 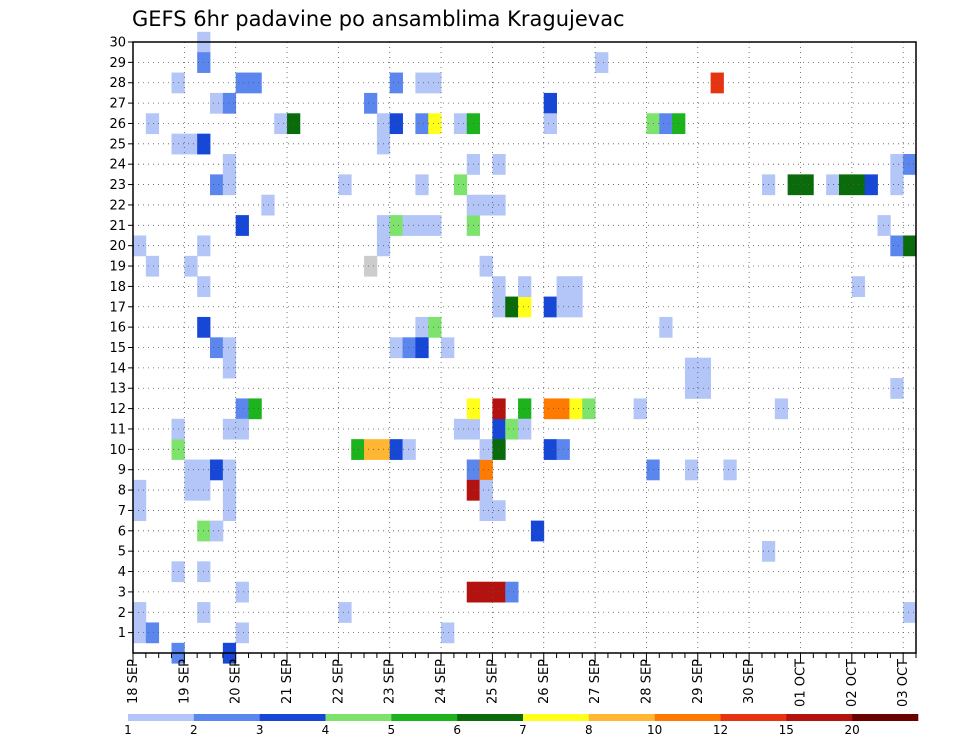 I want to click on y-tick-label: 21, so click(x=117, y=226).